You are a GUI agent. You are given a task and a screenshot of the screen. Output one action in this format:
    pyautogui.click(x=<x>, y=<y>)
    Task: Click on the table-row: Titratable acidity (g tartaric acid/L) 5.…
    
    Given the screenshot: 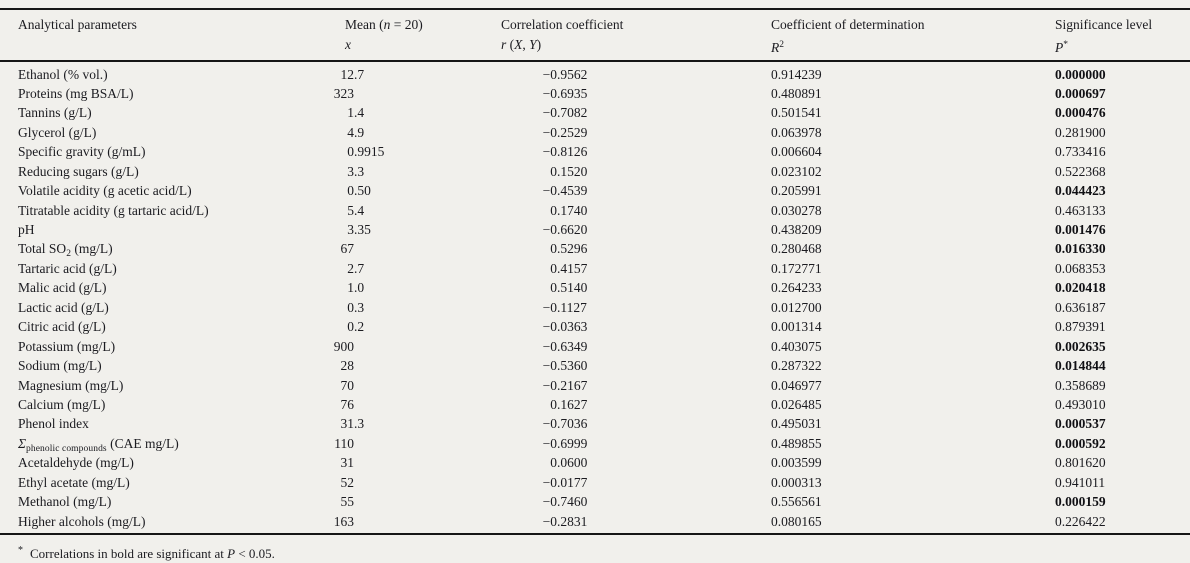 What is the action you would take?
    pyautogui.click(x=595, y=210)
    